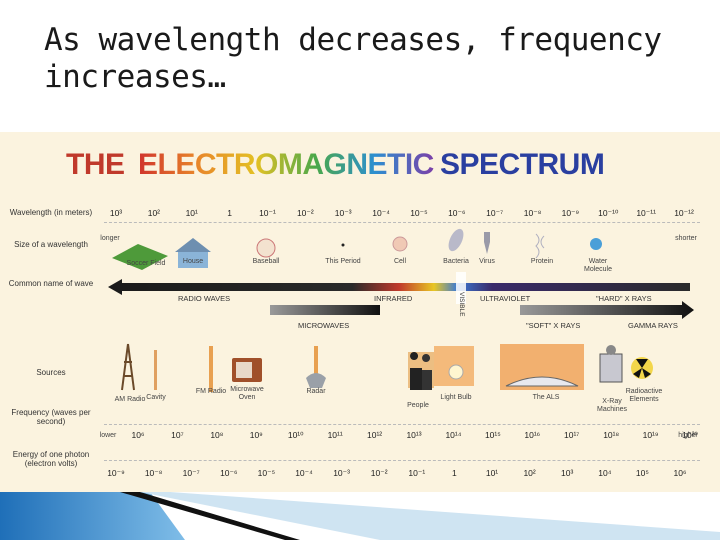  What do you see at coordinates (540, 246) in the screenshot?
I see `protein-icon` at bounding box center [540, 246].